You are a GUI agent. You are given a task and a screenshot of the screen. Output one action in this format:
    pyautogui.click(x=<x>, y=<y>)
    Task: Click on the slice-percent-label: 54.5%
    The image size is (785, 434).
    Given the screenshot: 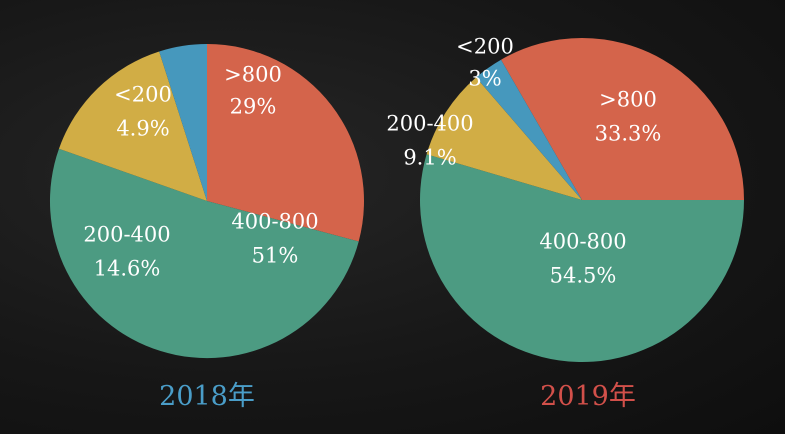 What is the action you would take?
    pyautogui.click(x=583, y=276)
    